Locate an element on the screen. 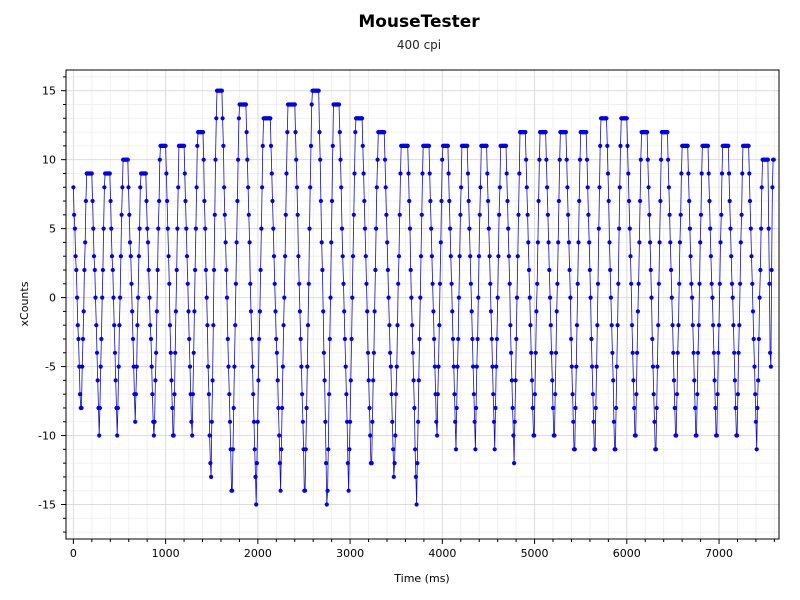  x-tick-label: 3000 is located at coordinates (350, 553).